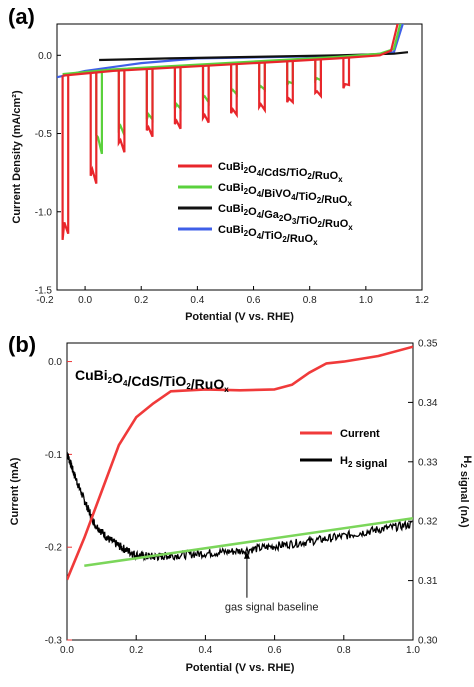  What do you see at coordinates (254, 300) in the screenshot?
I see `x-tick-label-a: 0.6` at bounding box center [254, 300].